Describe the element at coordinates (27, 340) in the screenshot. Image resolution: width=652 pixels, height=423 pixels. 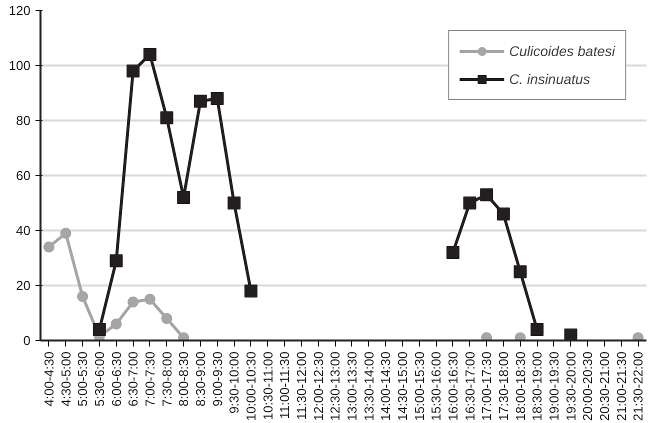
I see `y-tick-label: 0` at that location.